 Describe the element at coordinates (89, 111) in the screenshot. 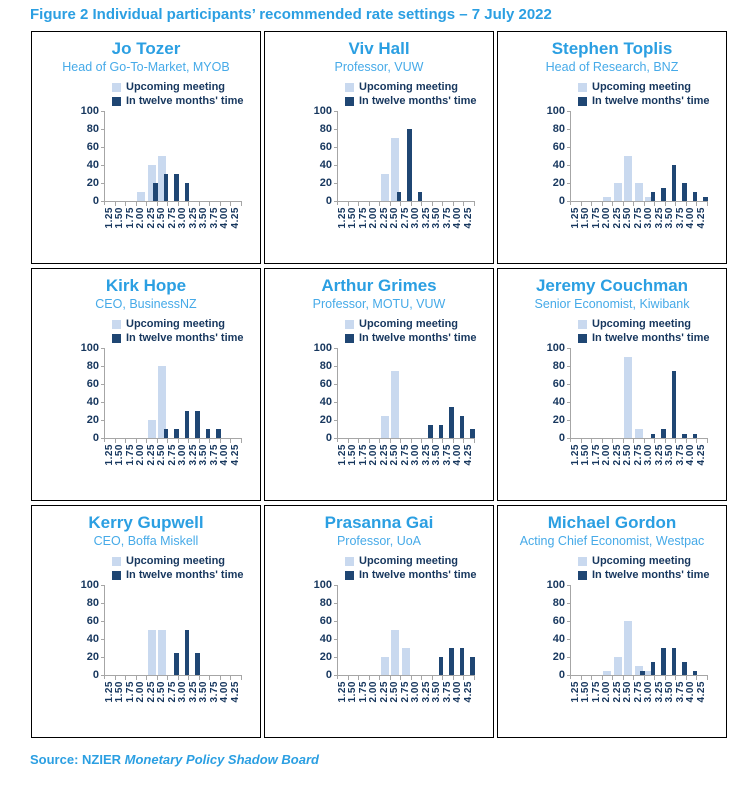

I see `y-tick-label: 100` at that location.